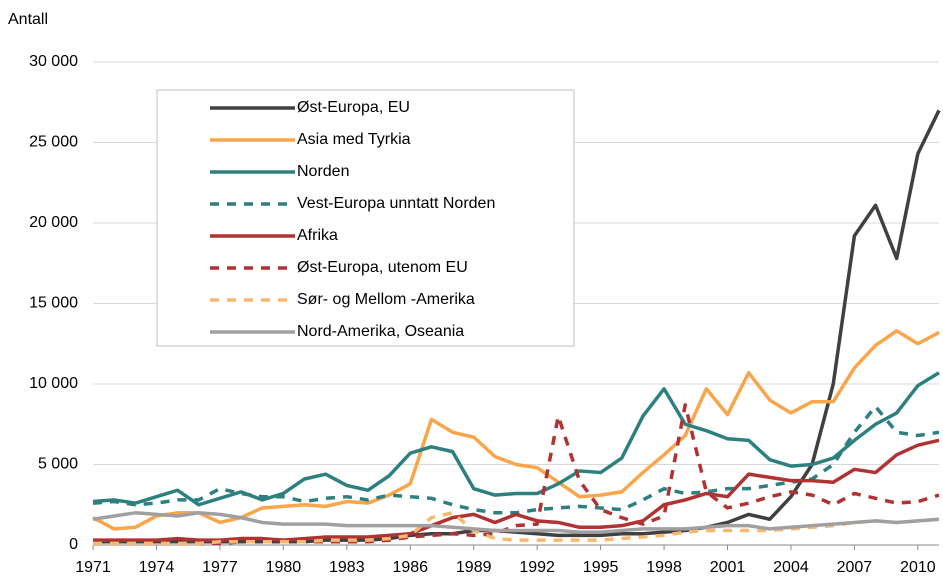 Image resolution: width=943 pixels, height=579 pixels. Describe the element at coordinates (855, 567) in the screenshot. I see `x-tick-label: 2007` at that location.